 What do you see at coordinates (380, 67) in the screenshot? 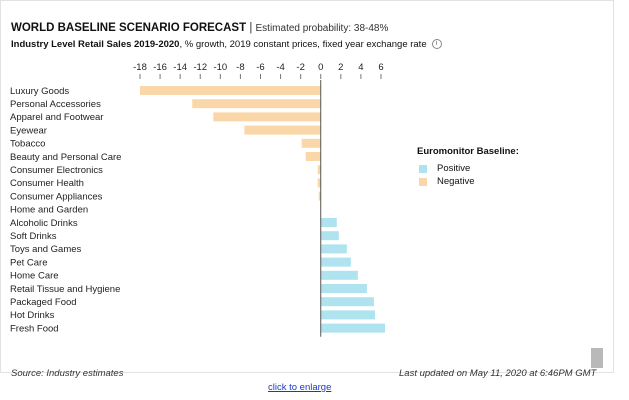
I see `x-tick-label: 6` at bounding box center [380, 67].